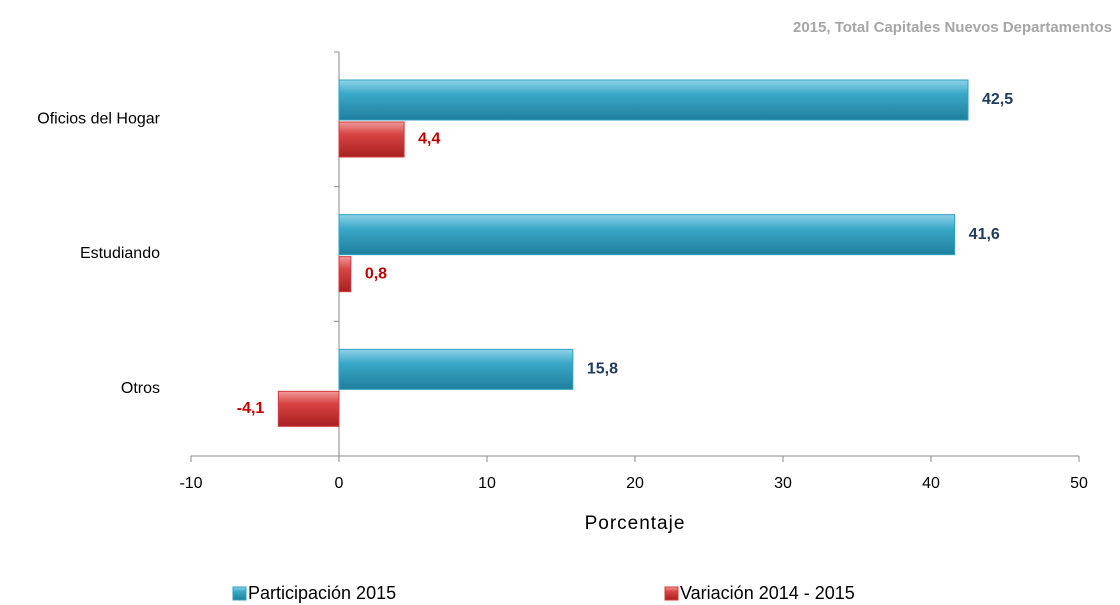 The height and width of the screenshot is (605, 1120). I want to click on data-label: 42,5, so click(997, 99).